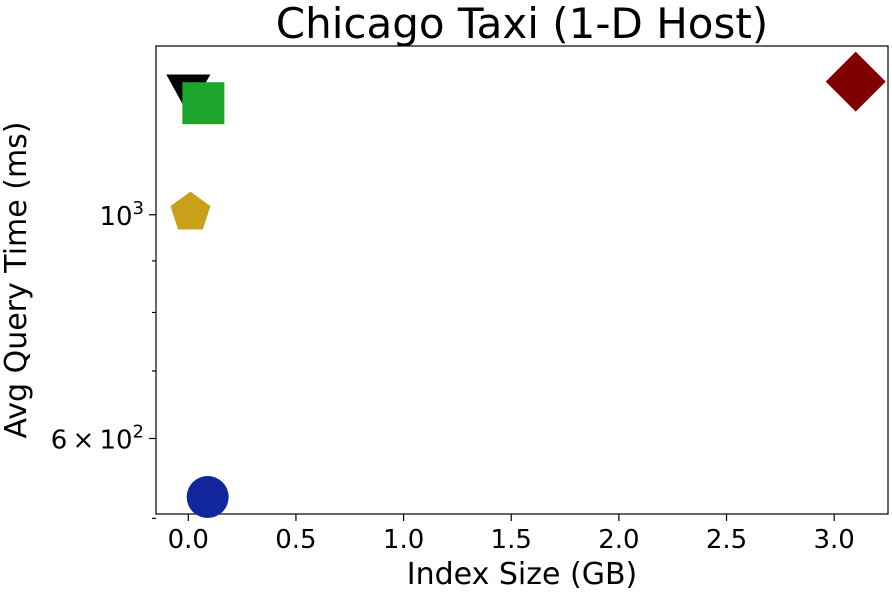 This screenshot has width=892, height=592. What do you see at coordinates (522, 24) in the screenshot?
I see `chart-title: Chicago Taxi (1-D Host)` at bounding box center [522, 24].